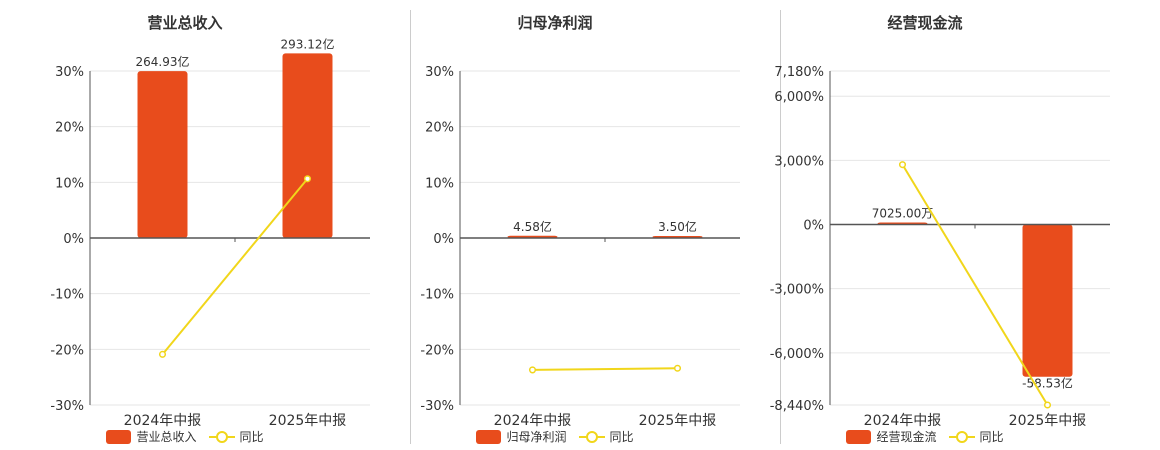  Describe the element at coordinates (163, 61) in the screenshot. I see `data-label: 264.93亿` at that location.